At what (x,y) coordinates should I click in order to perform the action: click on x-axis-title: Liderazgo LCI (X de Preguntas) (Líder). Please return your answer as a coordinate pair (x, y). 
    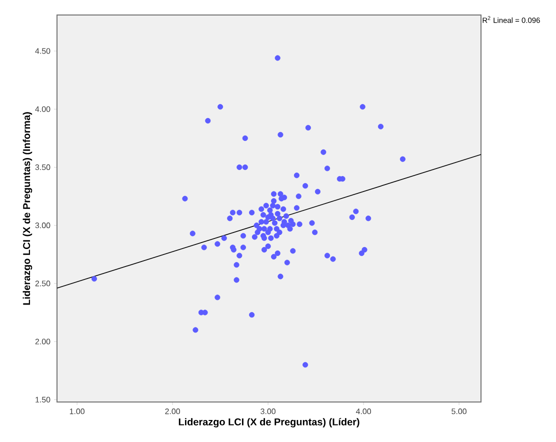
    Looking at the image, I should click on (269, 423).